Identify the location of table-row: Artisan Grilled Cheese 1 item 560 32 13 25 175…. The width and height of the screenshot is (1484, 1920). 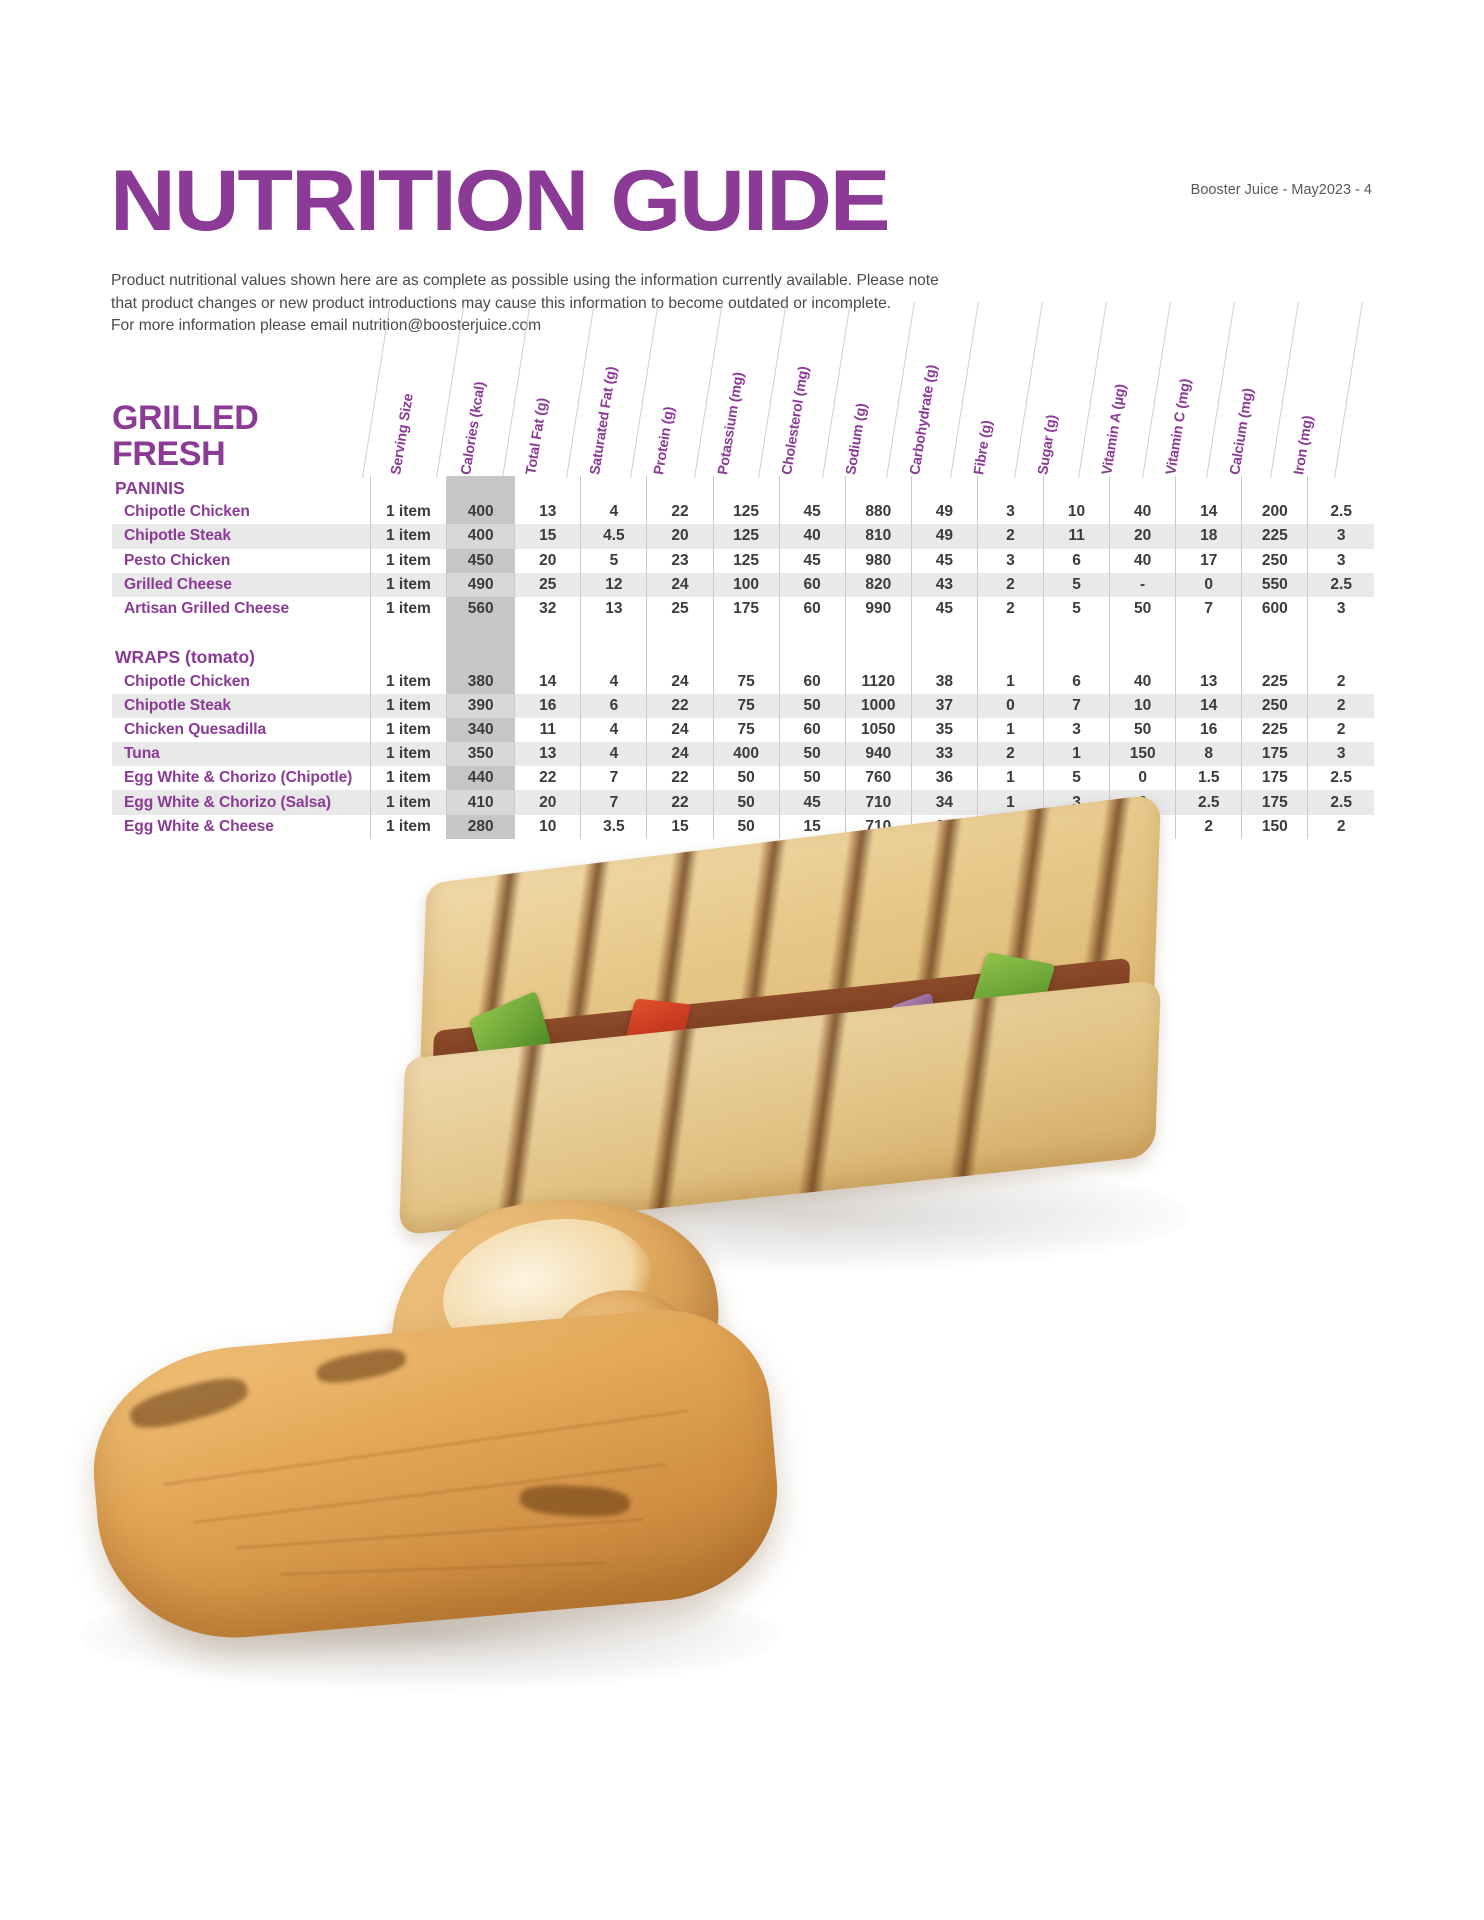
(743, 609).